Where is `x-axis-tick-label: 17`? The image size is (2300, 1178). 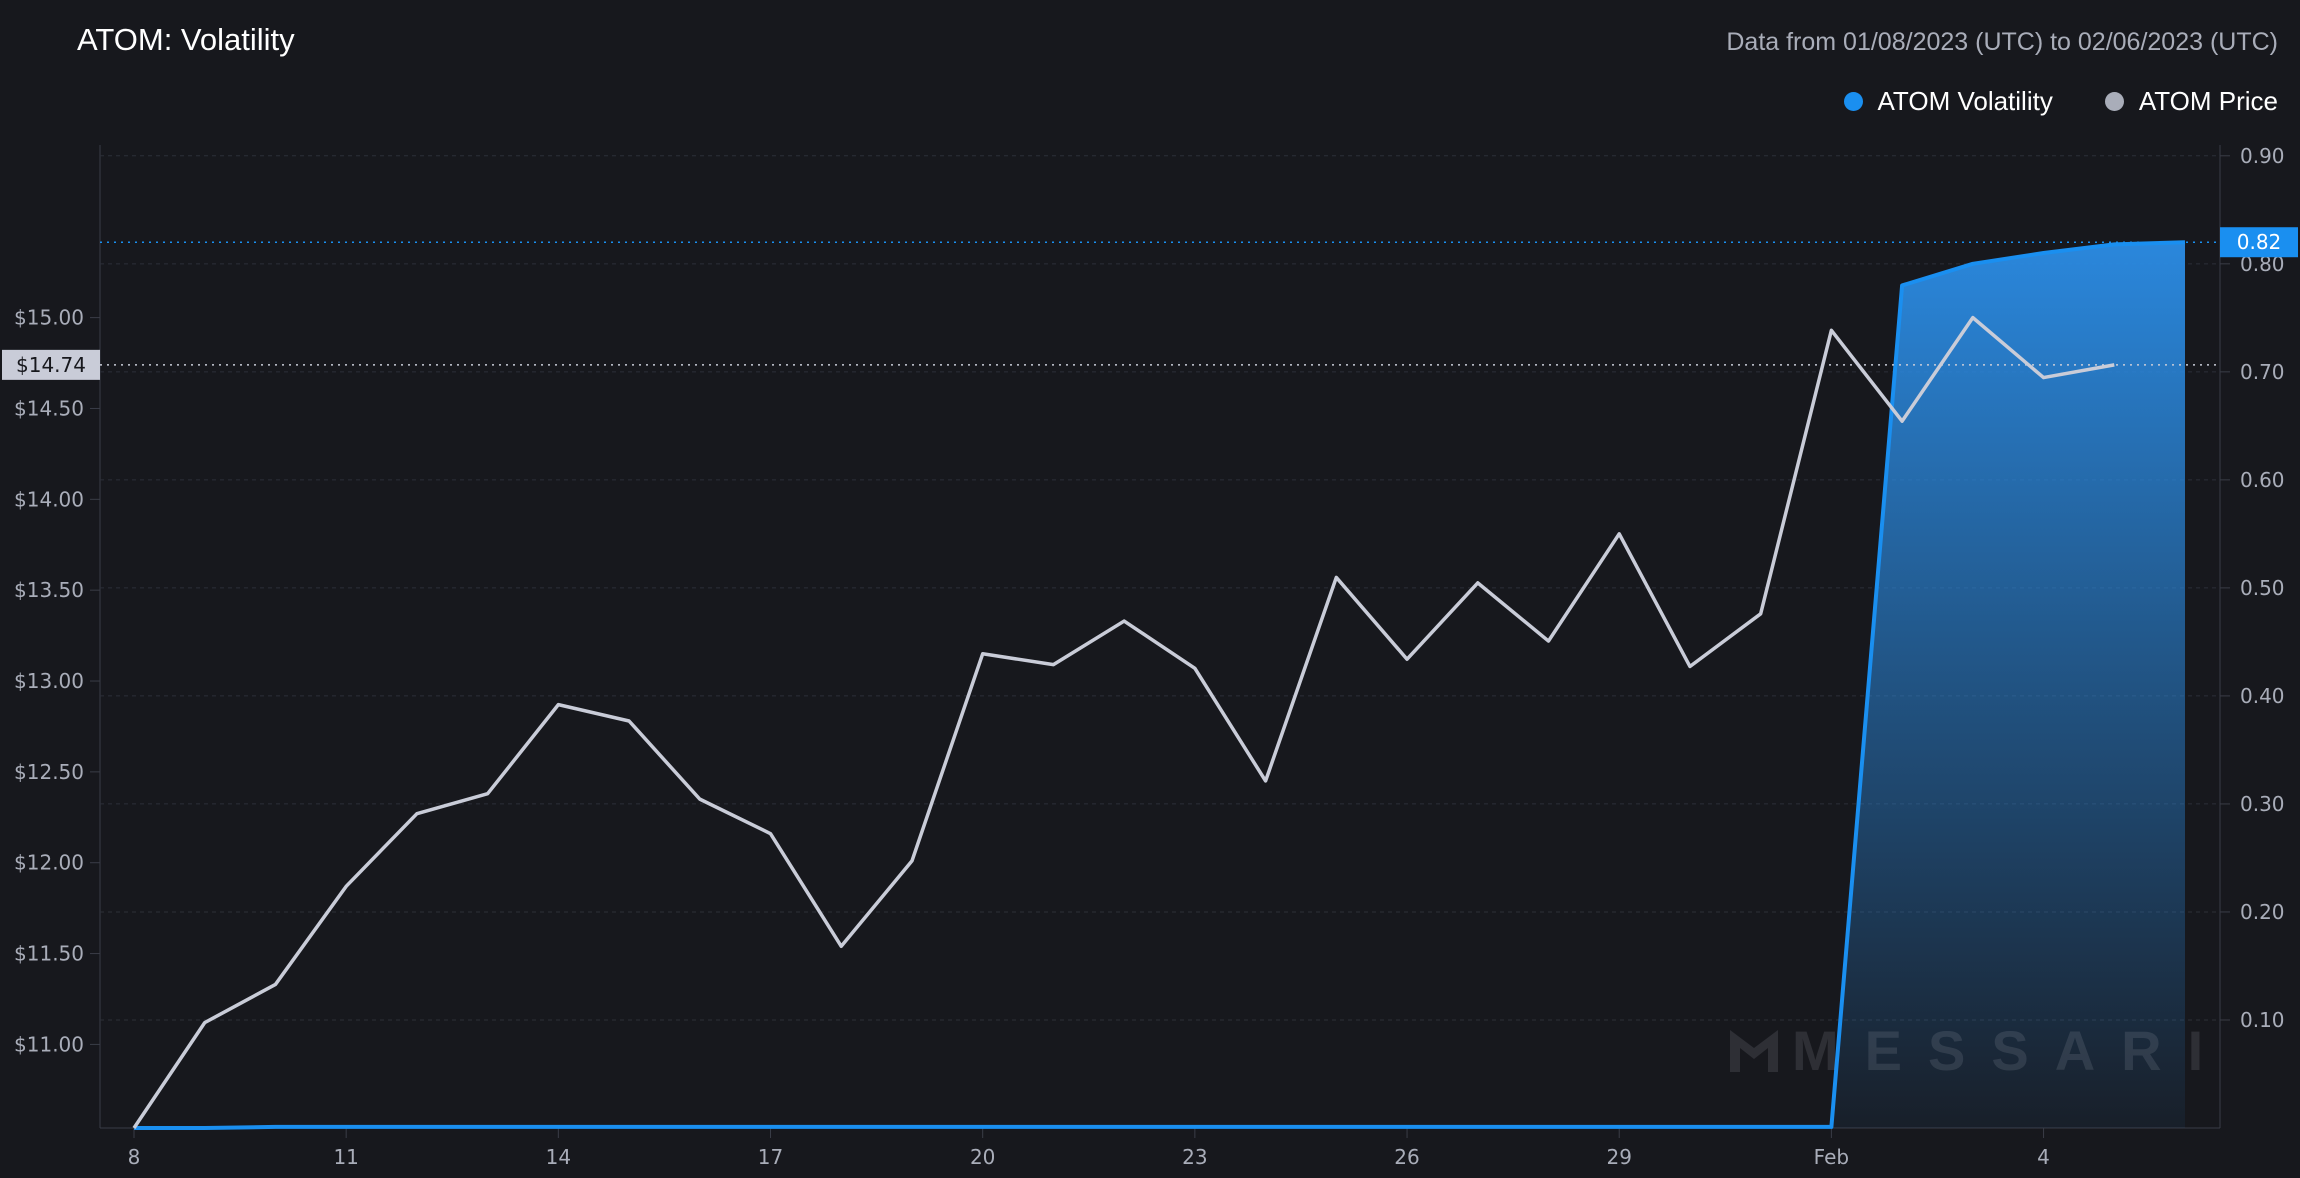 x-axis-tick-label: 17 is located at coordinates (770, 1157).